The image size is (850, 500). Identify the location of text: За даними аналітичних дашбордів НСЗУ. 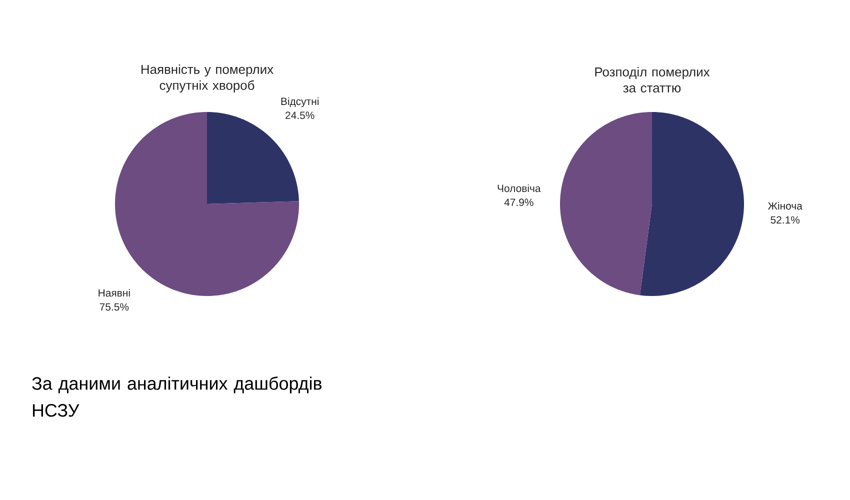
(177, 396).